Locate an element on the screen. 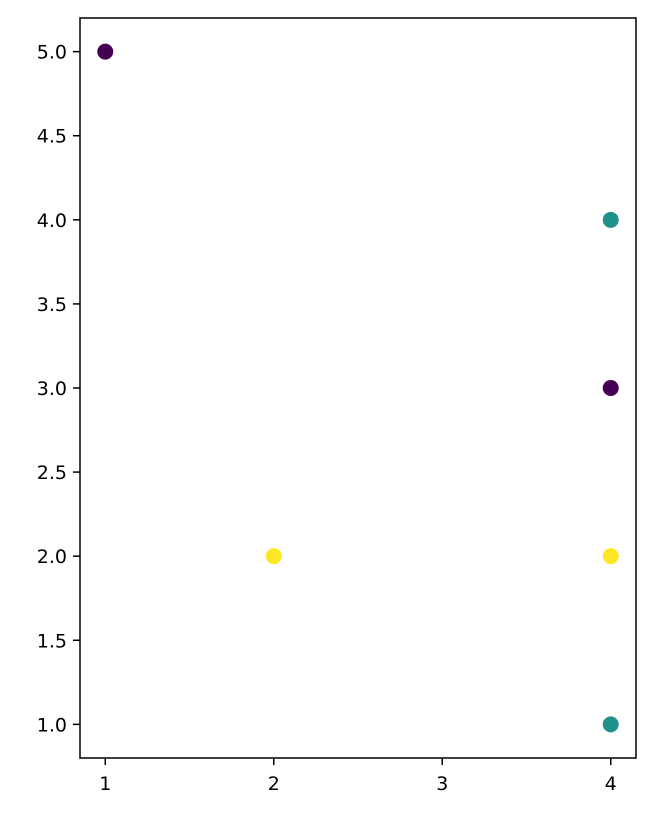 This screenshot has width=653, height=822. y-tick-label: 3.5 is located at coordinates (52, 305).